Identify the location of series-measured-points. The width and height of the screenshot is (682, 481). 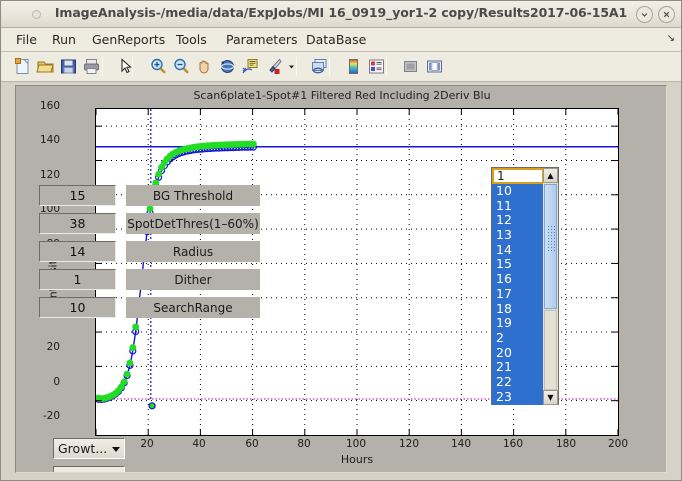
(176, 275).